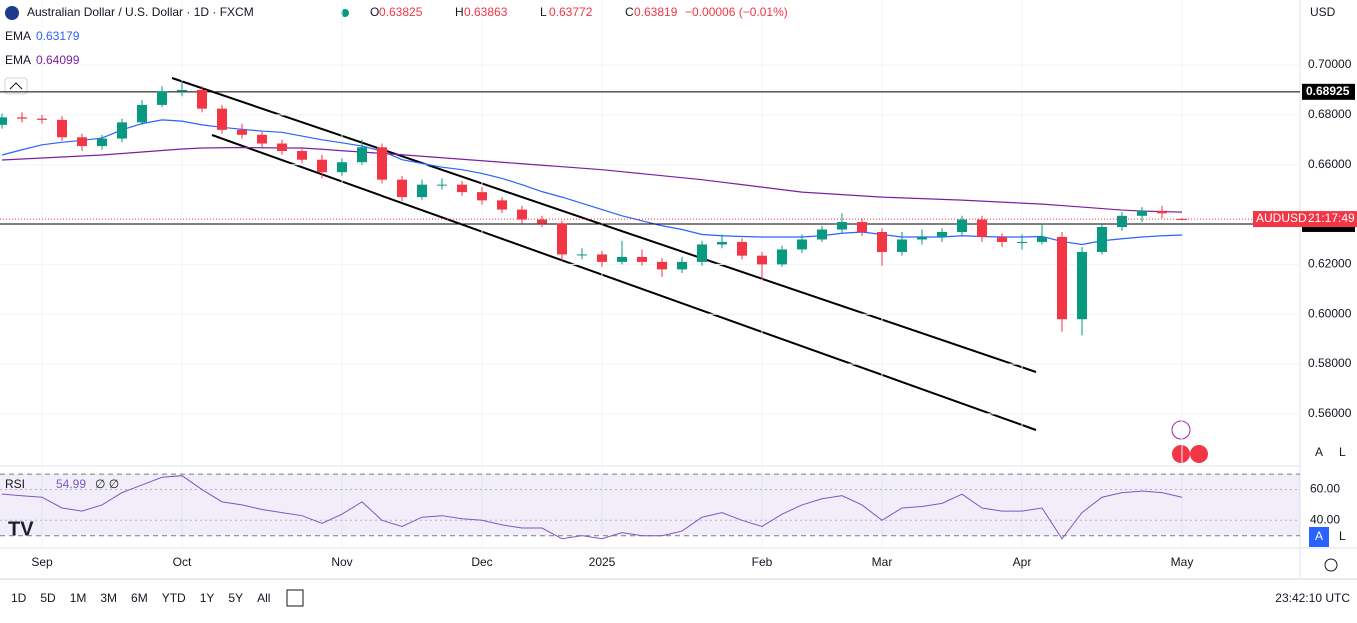 This screenshot has height=623, width=1357. I want to click on x-tick-label: Apr, so click(1022, 562).